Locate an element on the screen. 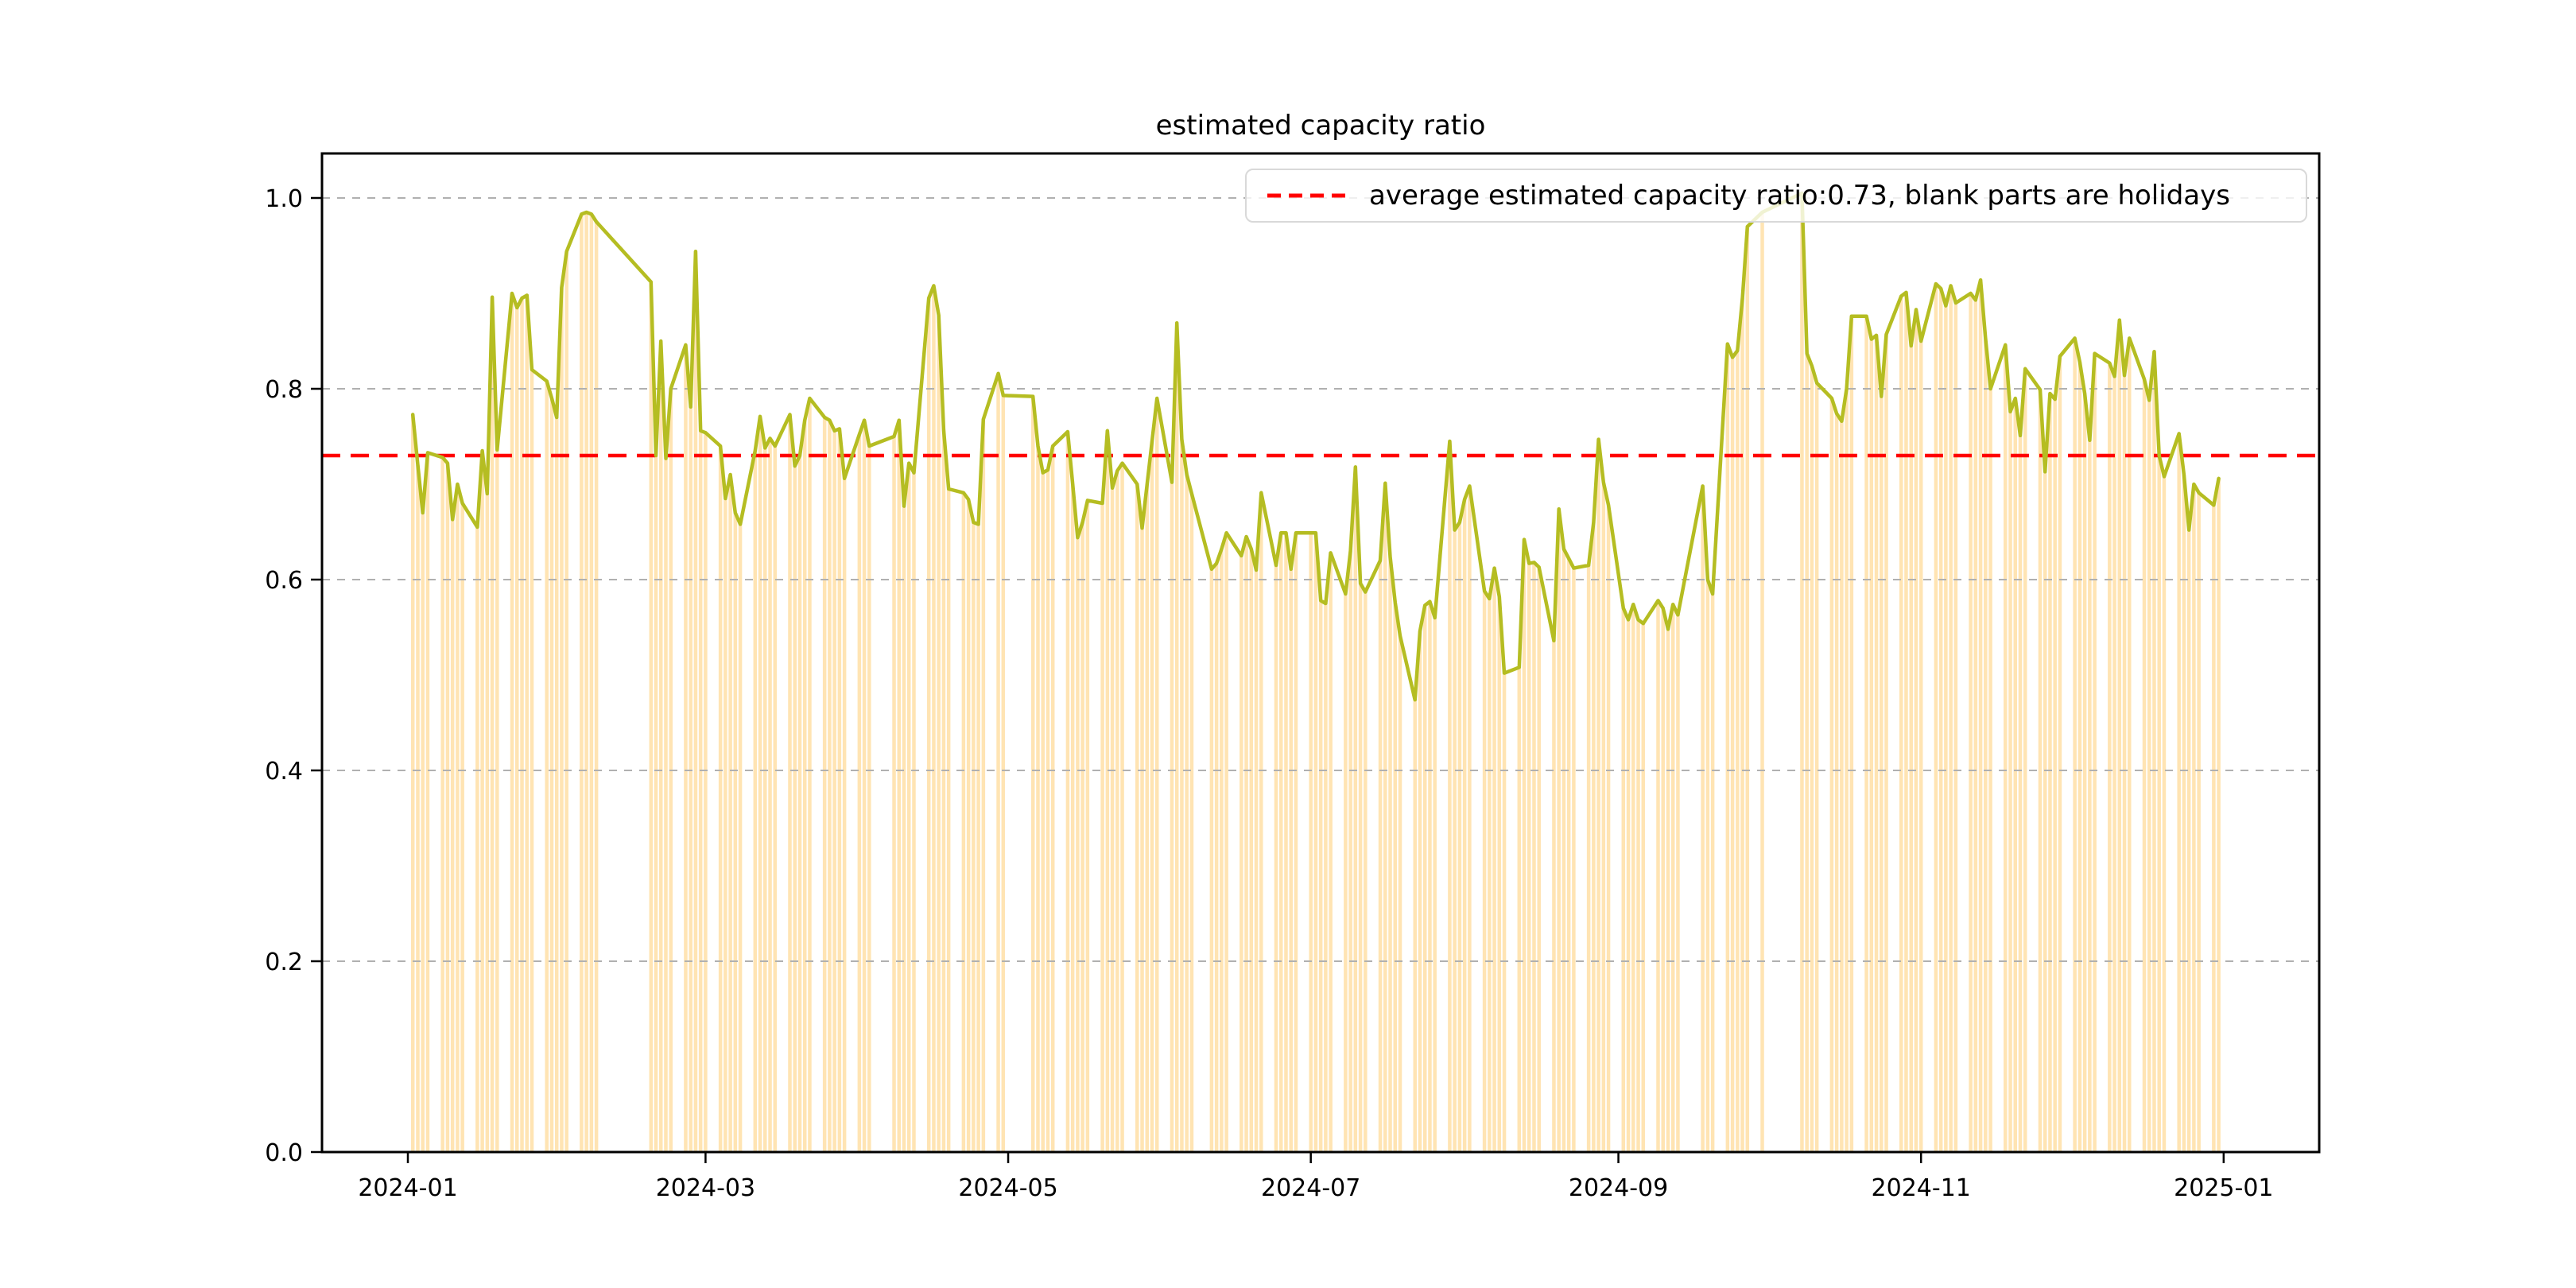 The height and width of the screenshot is (1288, 2576). average-line-swatch is located at coordinates (1307, 196).